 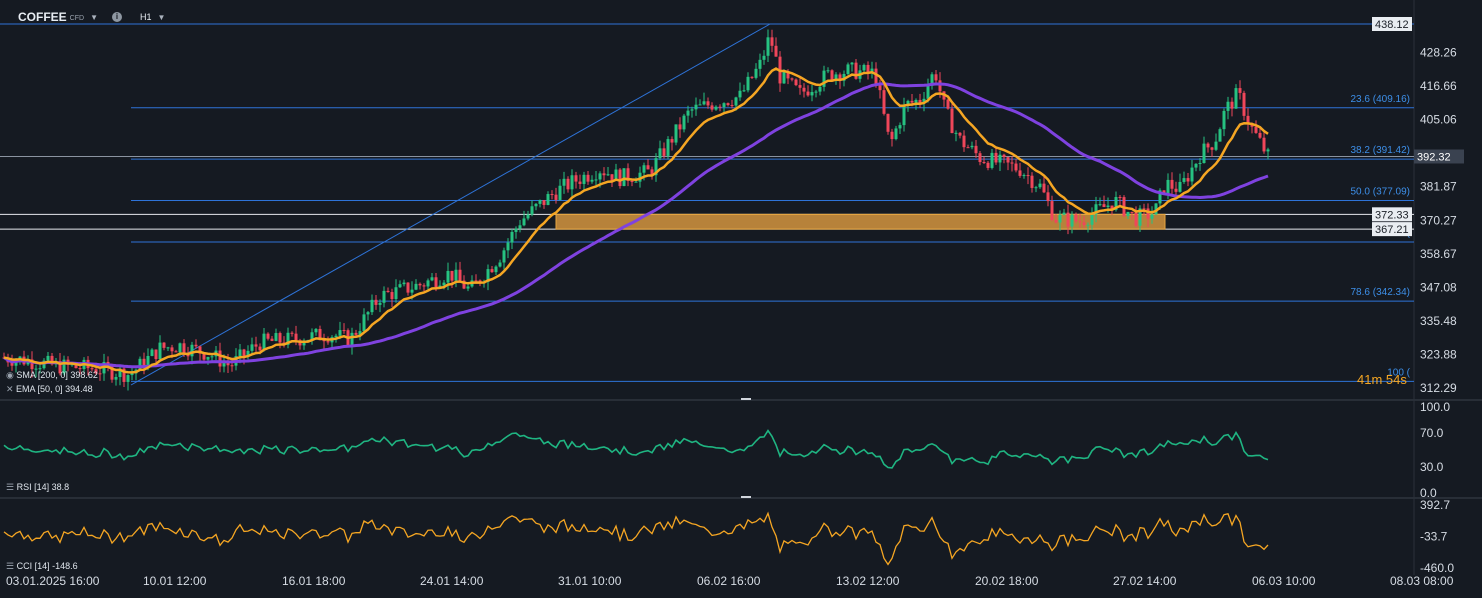 What do you see at coordinates (145, 17) in the screenshot?
I see `timeframe-selector: H1` at bounding box center [145, 17].